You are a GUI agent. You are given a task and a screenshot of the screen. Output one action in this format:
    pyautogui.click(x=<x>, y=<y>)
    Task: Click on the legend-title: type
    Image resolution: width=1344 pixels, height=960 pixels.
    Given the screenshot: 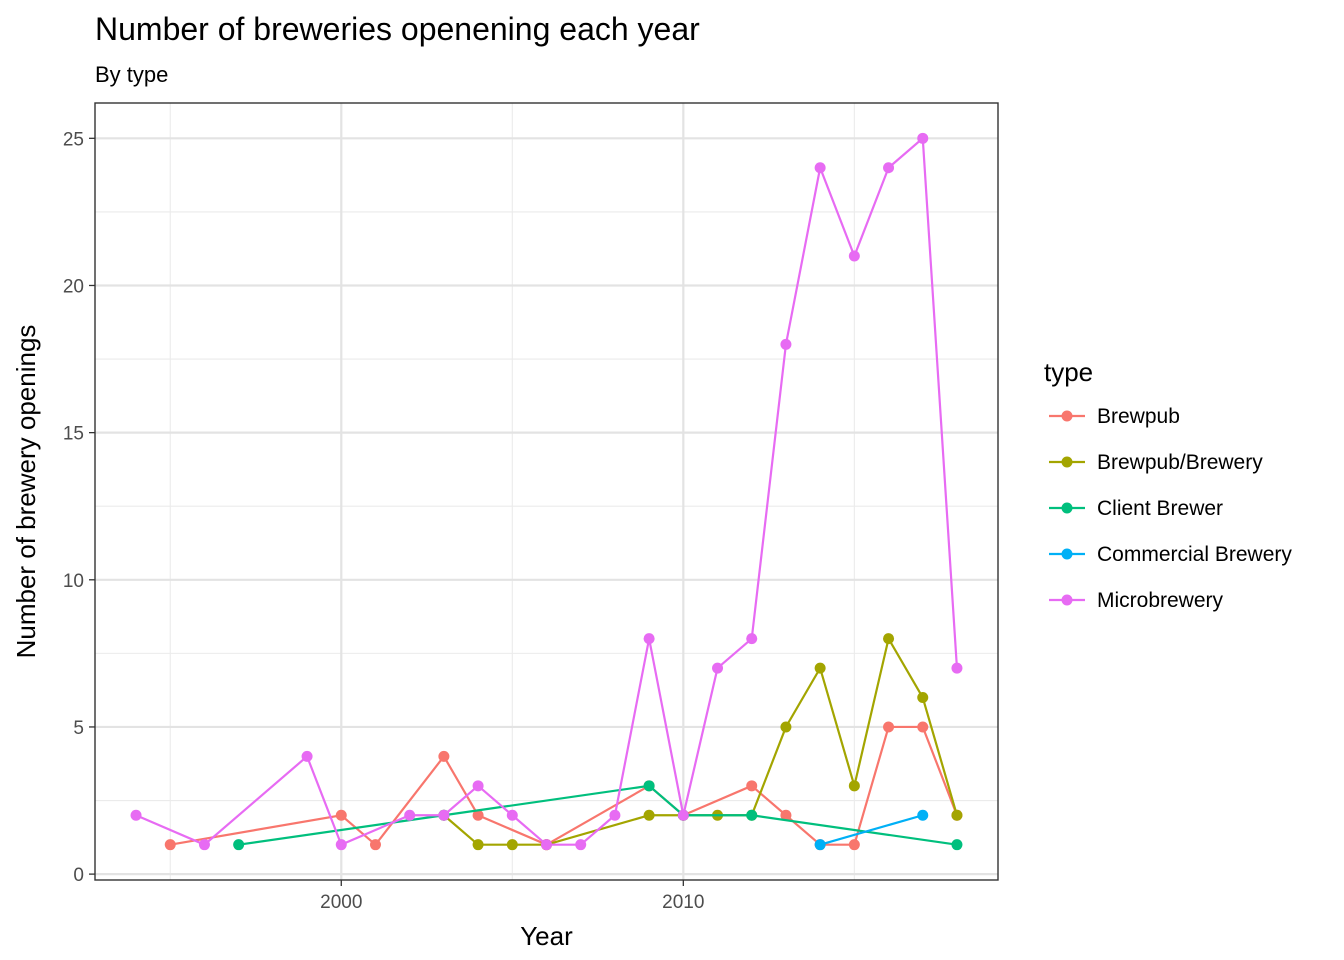 What is the action you would take?
    pyautogui.click(x=1068, y=372)
    